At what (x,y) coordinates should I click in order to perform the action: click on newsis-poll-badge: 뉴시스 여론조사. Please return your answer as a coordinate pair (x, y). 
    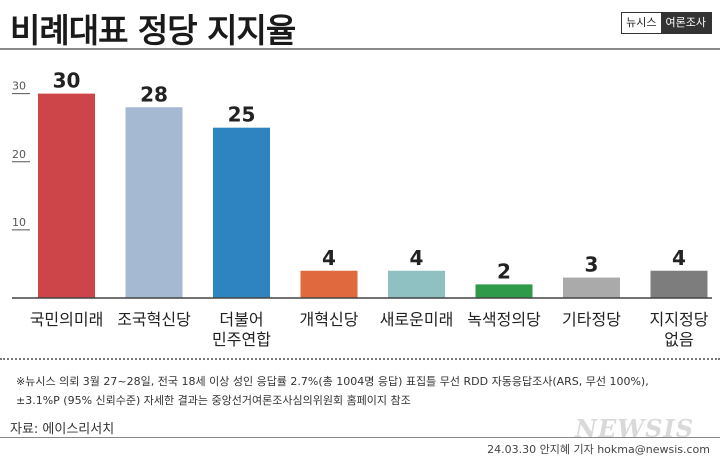
    Looking at the image, I should click on (666, 23).